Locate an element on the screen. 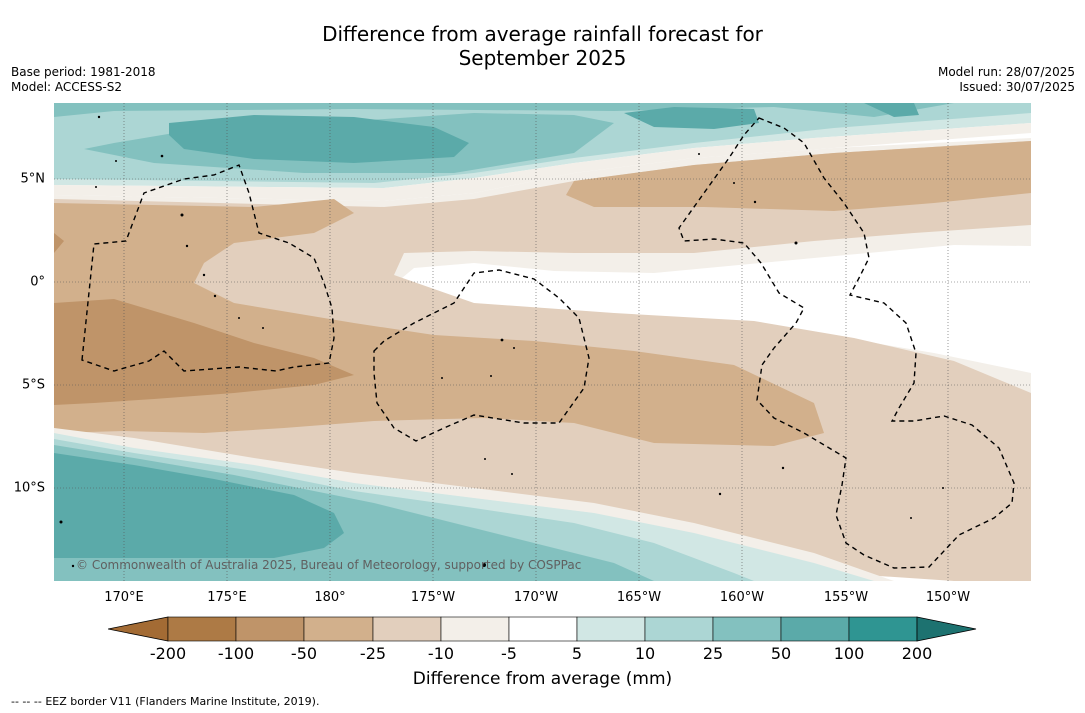 This screenshot has width=1085, height=713. lat-label: 5°S is located at coordinates (33, 385).